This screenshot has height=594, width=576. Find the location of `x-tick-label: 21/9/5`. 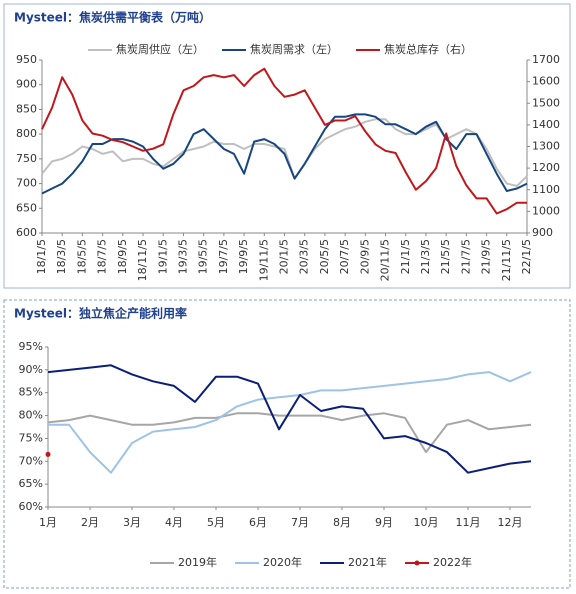

x-tick-label: 21/9/5 is located at coordinates (486, 256).